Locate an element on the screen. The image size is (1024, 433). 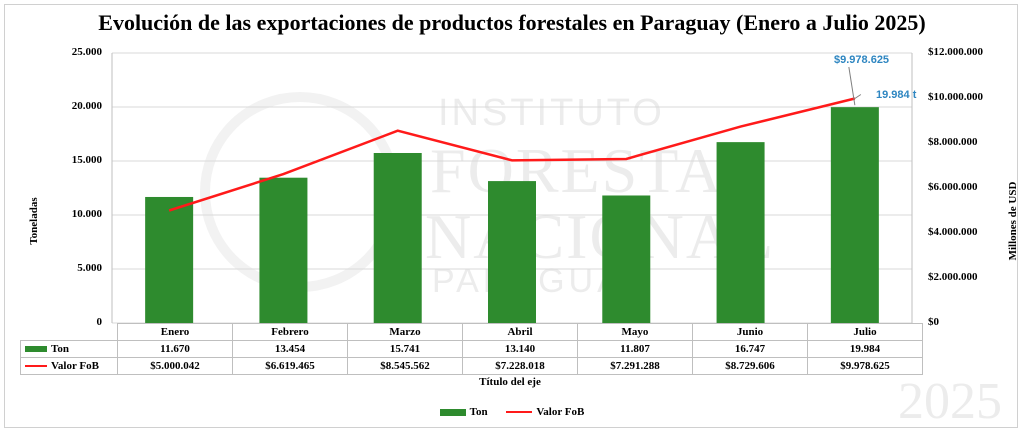
ton-value: 16.747 is located at coordinates (750, 349).